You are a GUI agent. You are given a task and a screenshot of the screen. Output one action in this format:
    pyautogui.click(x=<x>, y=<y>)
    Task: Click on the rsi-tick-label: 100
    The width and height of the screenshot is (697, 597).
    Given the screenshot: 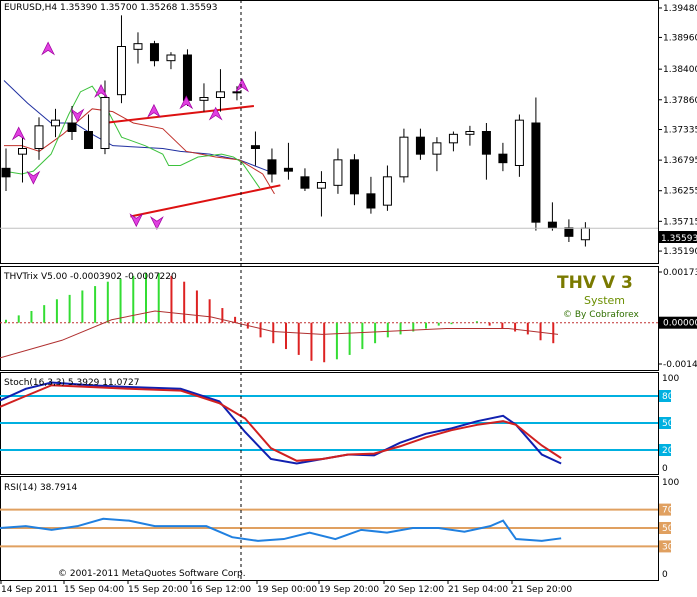 What is the action you would take?
    pyautogui.click(x=670, y=483)
    